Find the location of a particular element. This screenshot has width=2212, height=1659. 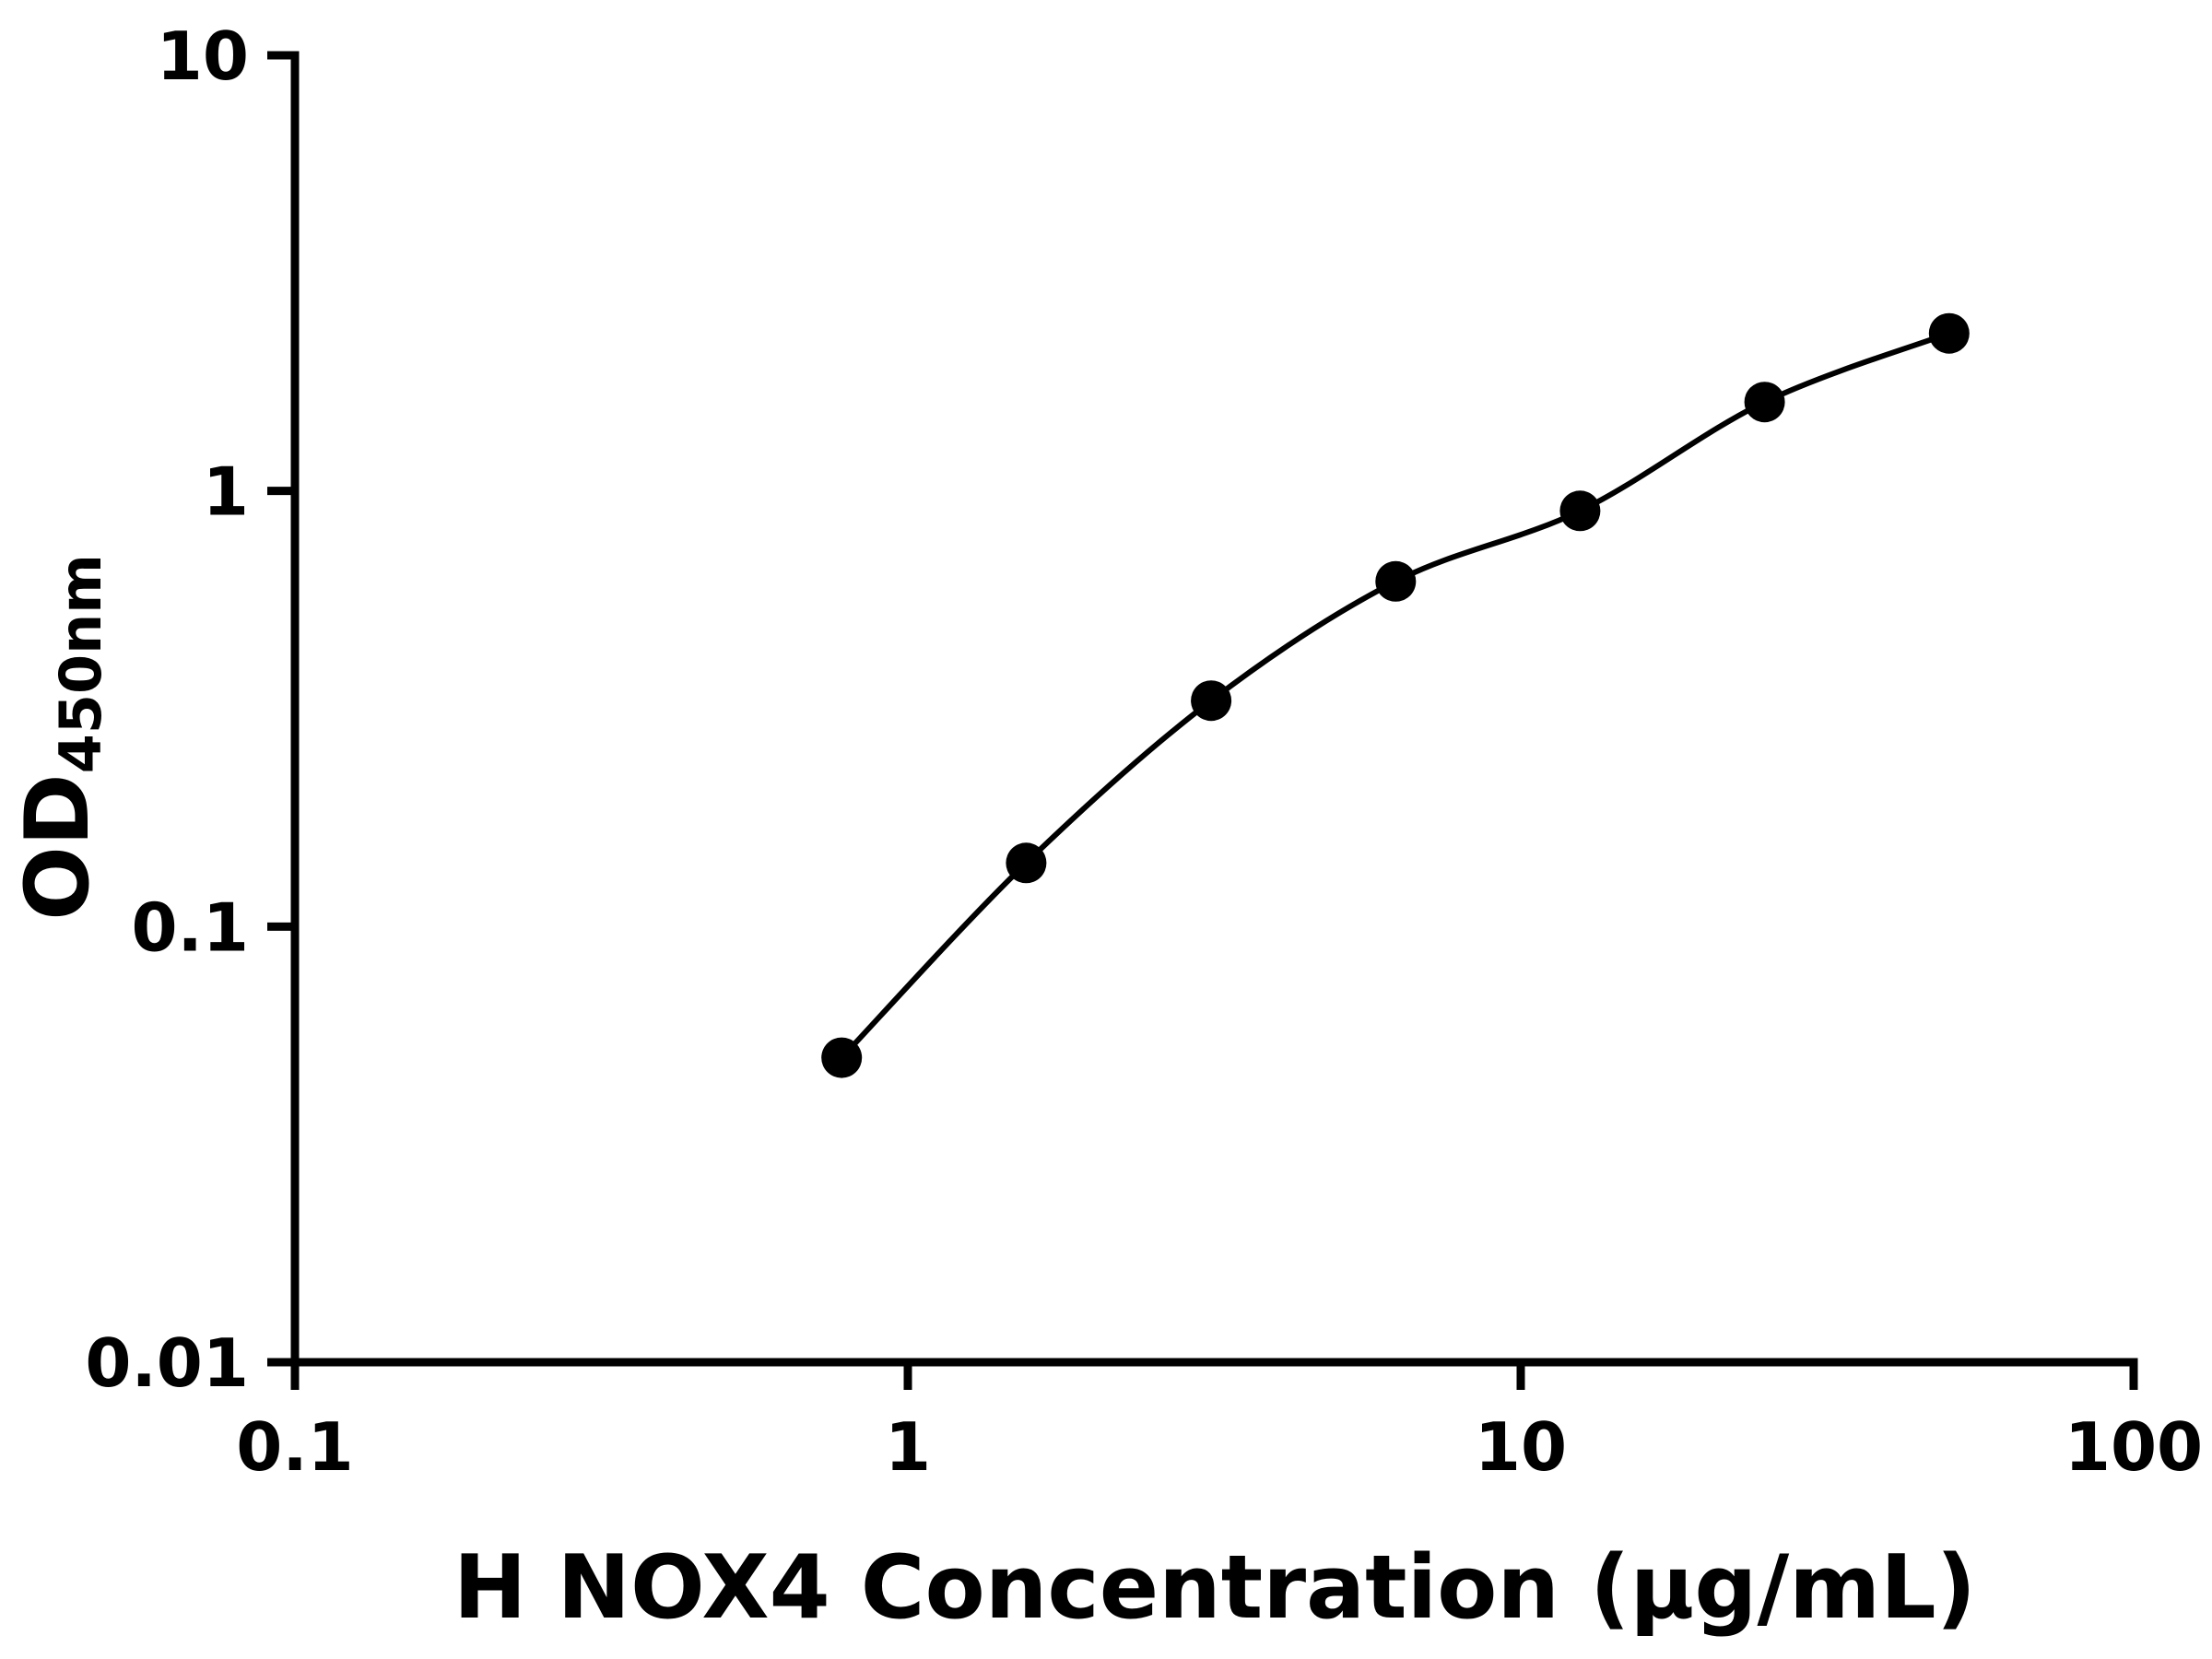

x-tick-label: 10 is located at coordinates (1521, 1447).